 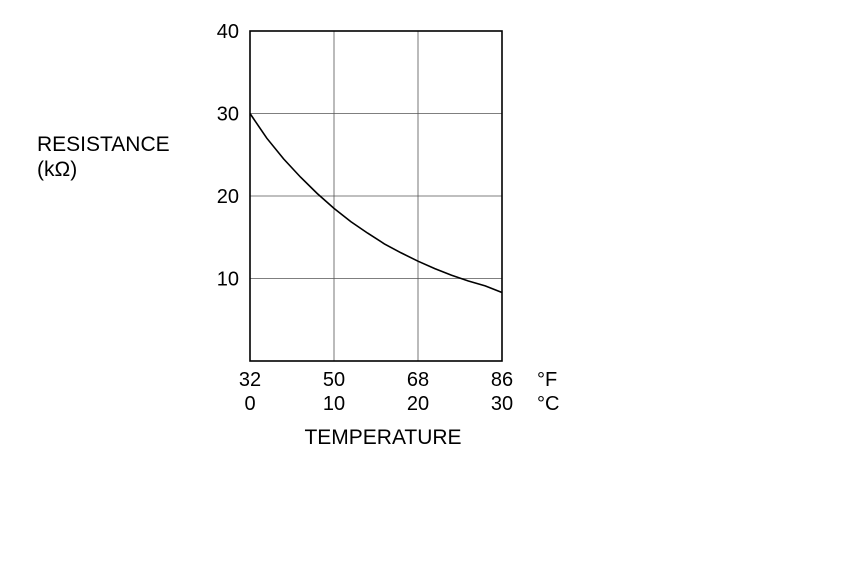 I want to click on y-tick-labels: 10 20 30 40, so click(x=228, y=156).